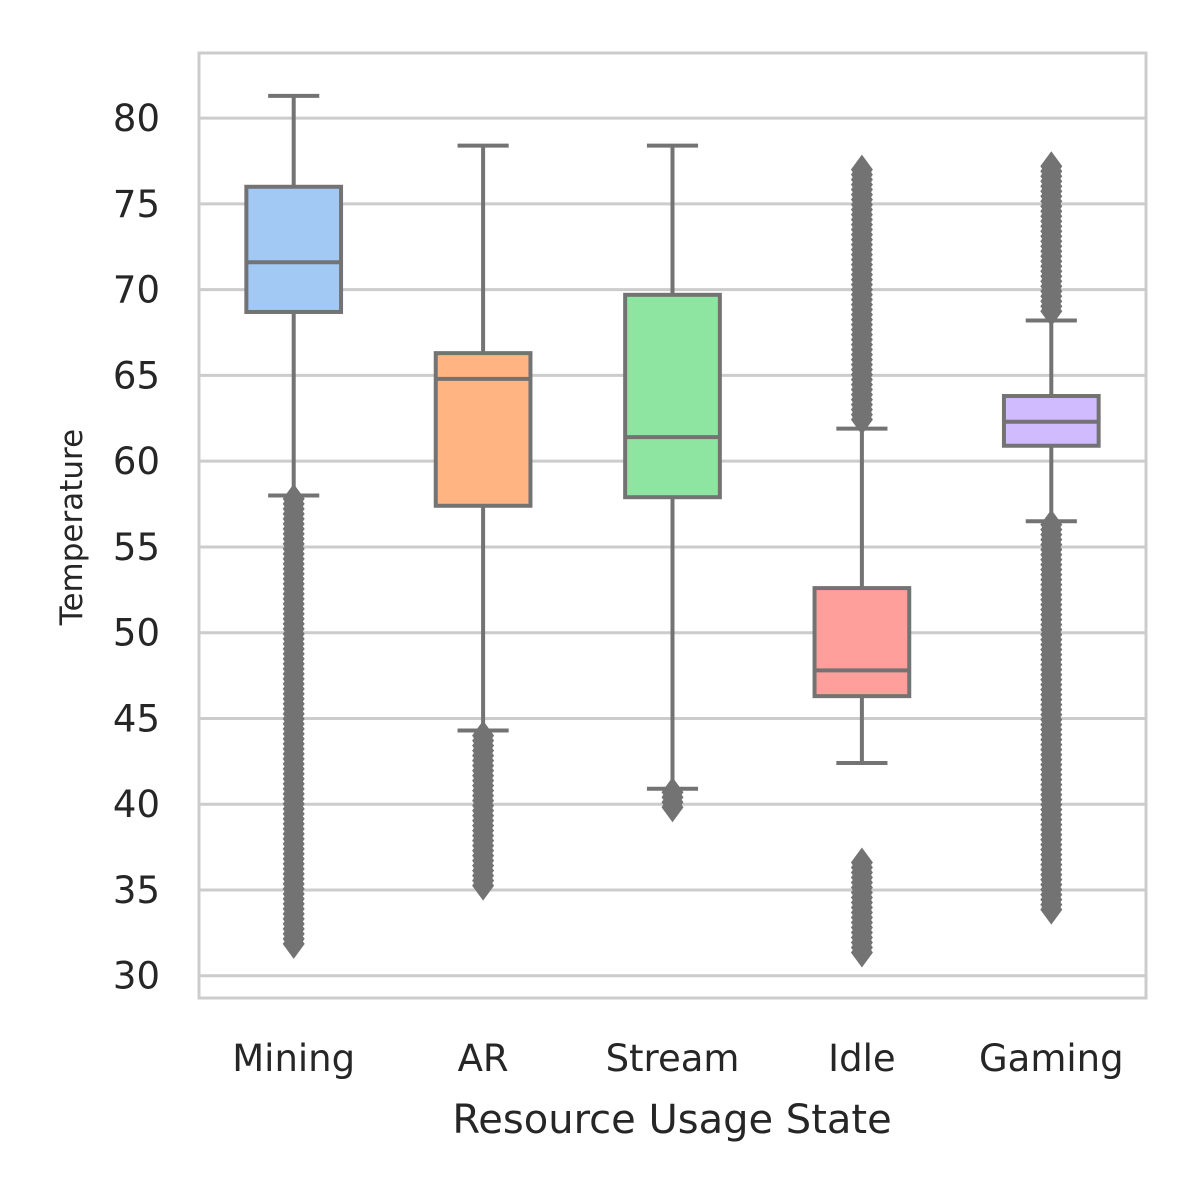  Describe the element at coordinates (1051, 1058) in the screenshot. I see `x-tick-label: Gaming` at that location.